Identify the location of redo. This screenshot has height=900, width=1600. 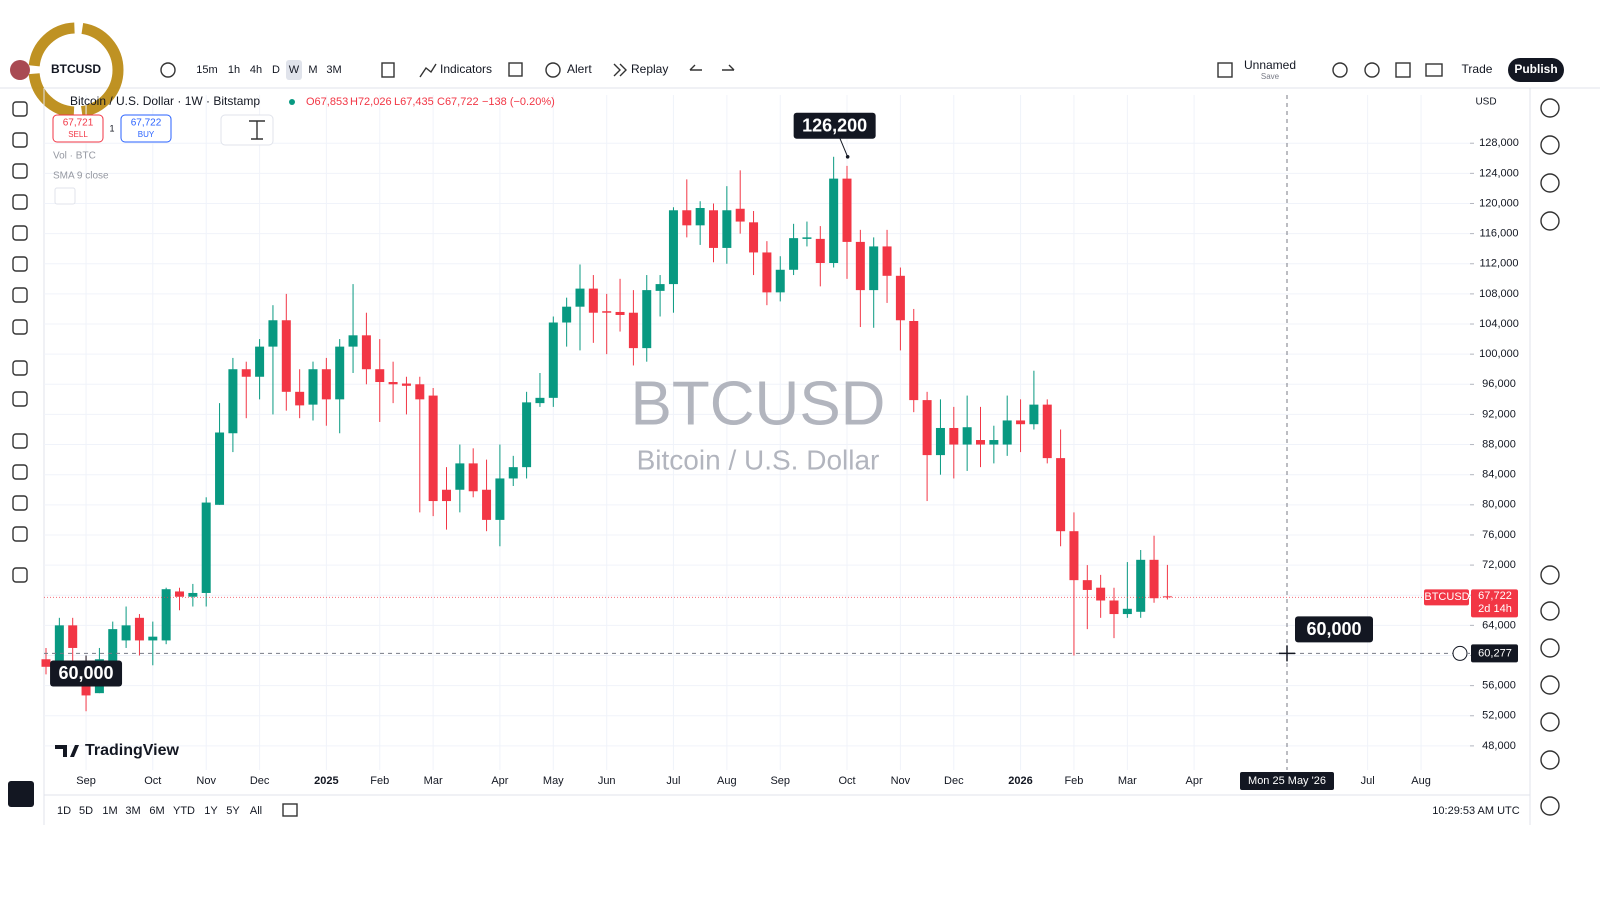
(728, 67).